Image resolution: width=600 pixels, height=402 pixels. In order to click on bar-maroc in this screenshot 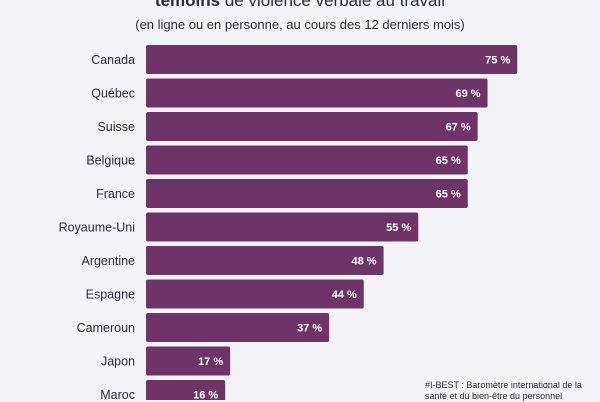, I will do `click(186, 390)`.